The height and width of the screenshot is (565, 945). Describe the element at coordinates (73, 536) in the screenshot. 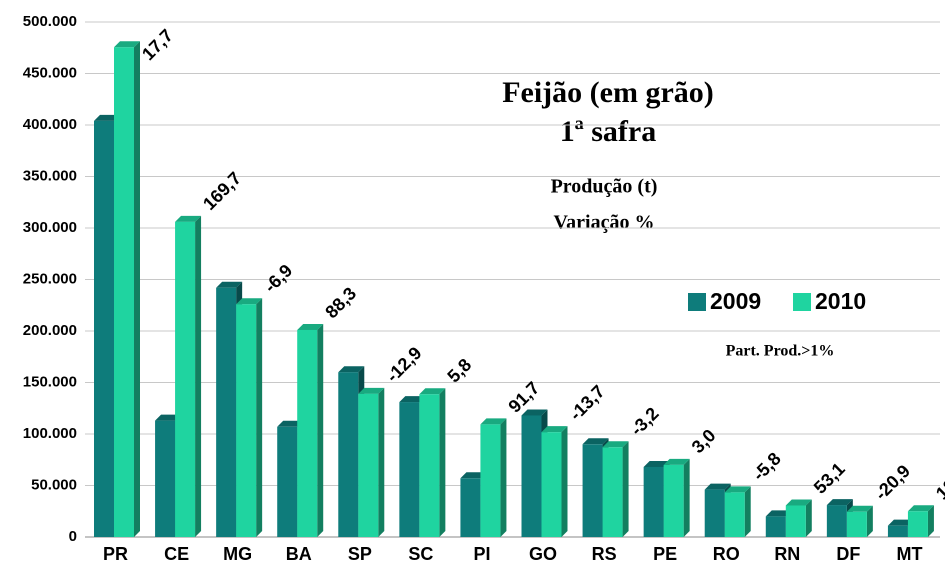

I see `y-tick-label: 0` at that location.